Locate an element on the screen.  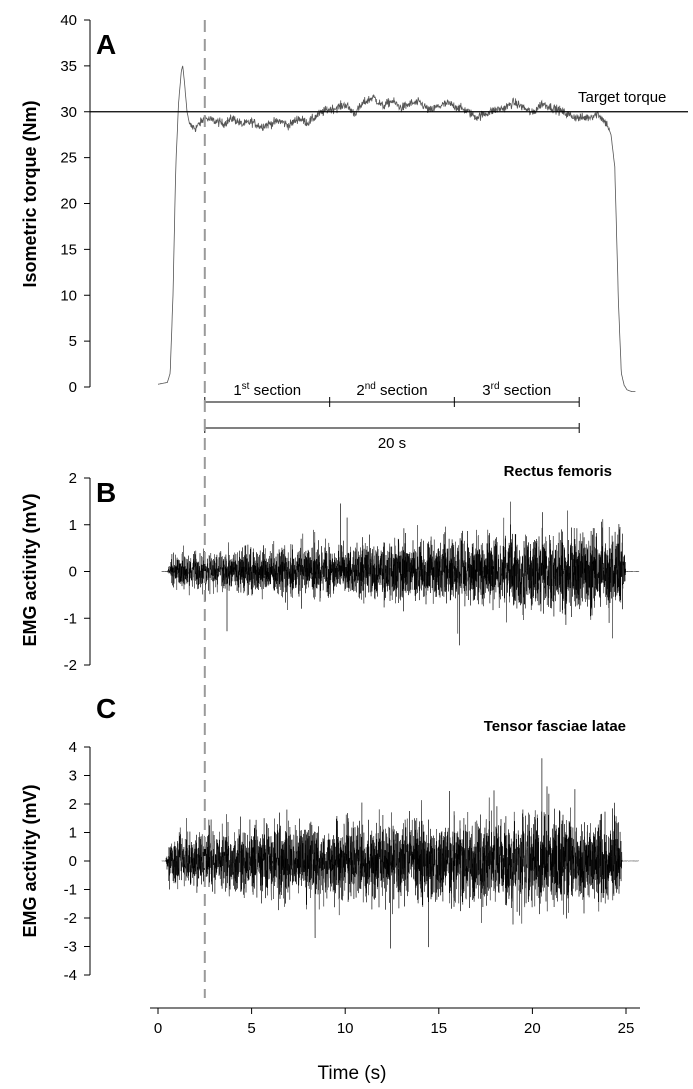
b-emg-line is located at coordinates (400, 573).